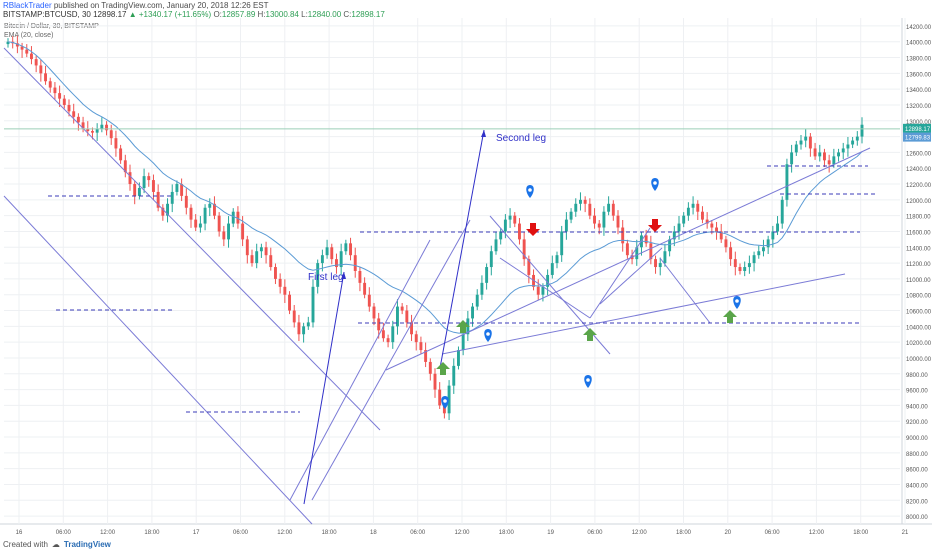 This screenshot has width=932, height=550. Describe the element at coordinates (918, 265) in the screenshot. I see `y-tick-label: 11200.00` at that location.